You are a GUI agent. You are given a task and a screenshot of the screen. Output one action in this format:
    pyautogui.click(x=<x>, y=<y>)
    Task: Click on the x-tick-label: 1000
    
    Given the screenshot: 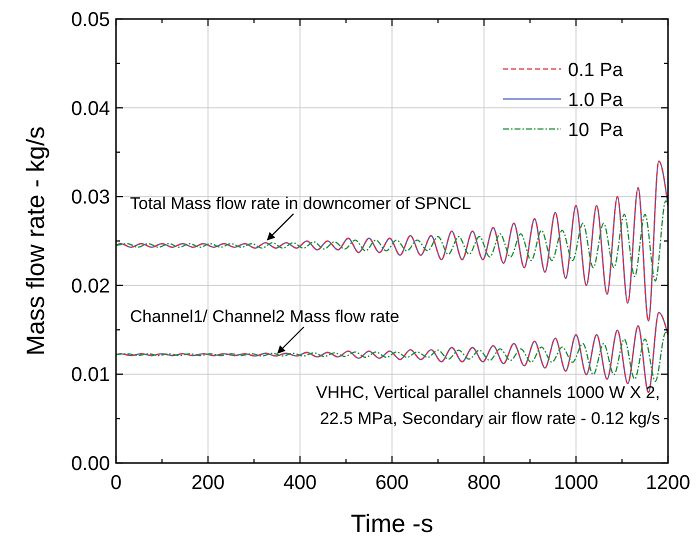 What is the action you would take?
    pyautogui.click(x=576, y=483)
    